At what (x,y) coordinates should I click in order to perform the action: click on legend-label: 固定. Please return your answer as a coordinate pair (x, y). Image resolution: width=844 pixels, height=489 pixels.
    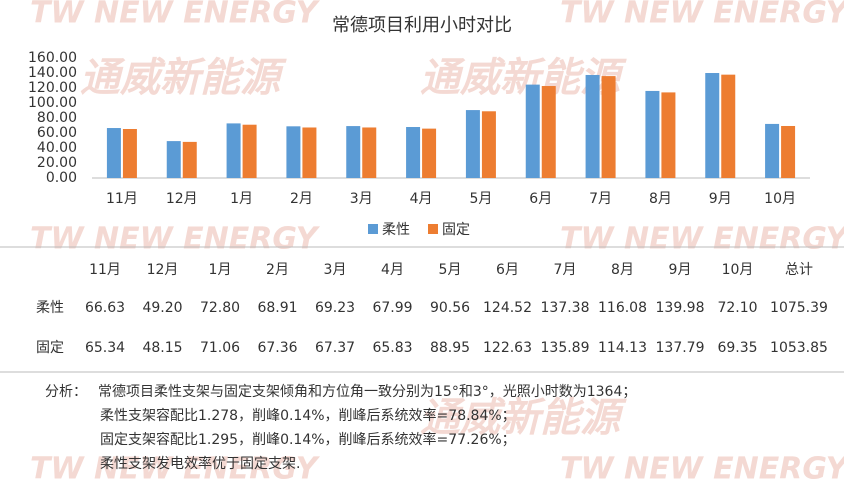
    Looking at the image, I should click on (456, 230).